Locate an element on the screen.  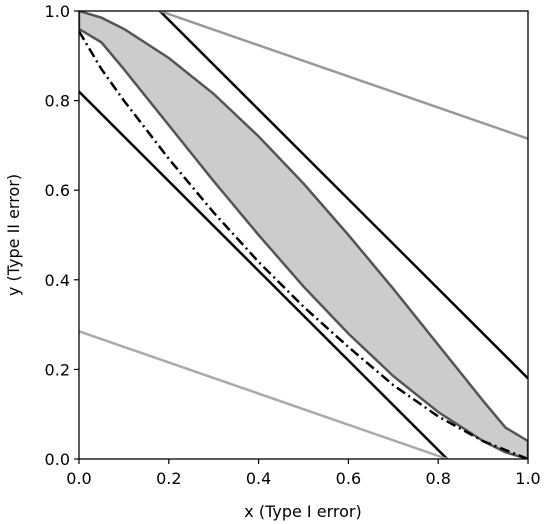
x-axis-label: x (Type I error) is located at coordinates (302, 511).